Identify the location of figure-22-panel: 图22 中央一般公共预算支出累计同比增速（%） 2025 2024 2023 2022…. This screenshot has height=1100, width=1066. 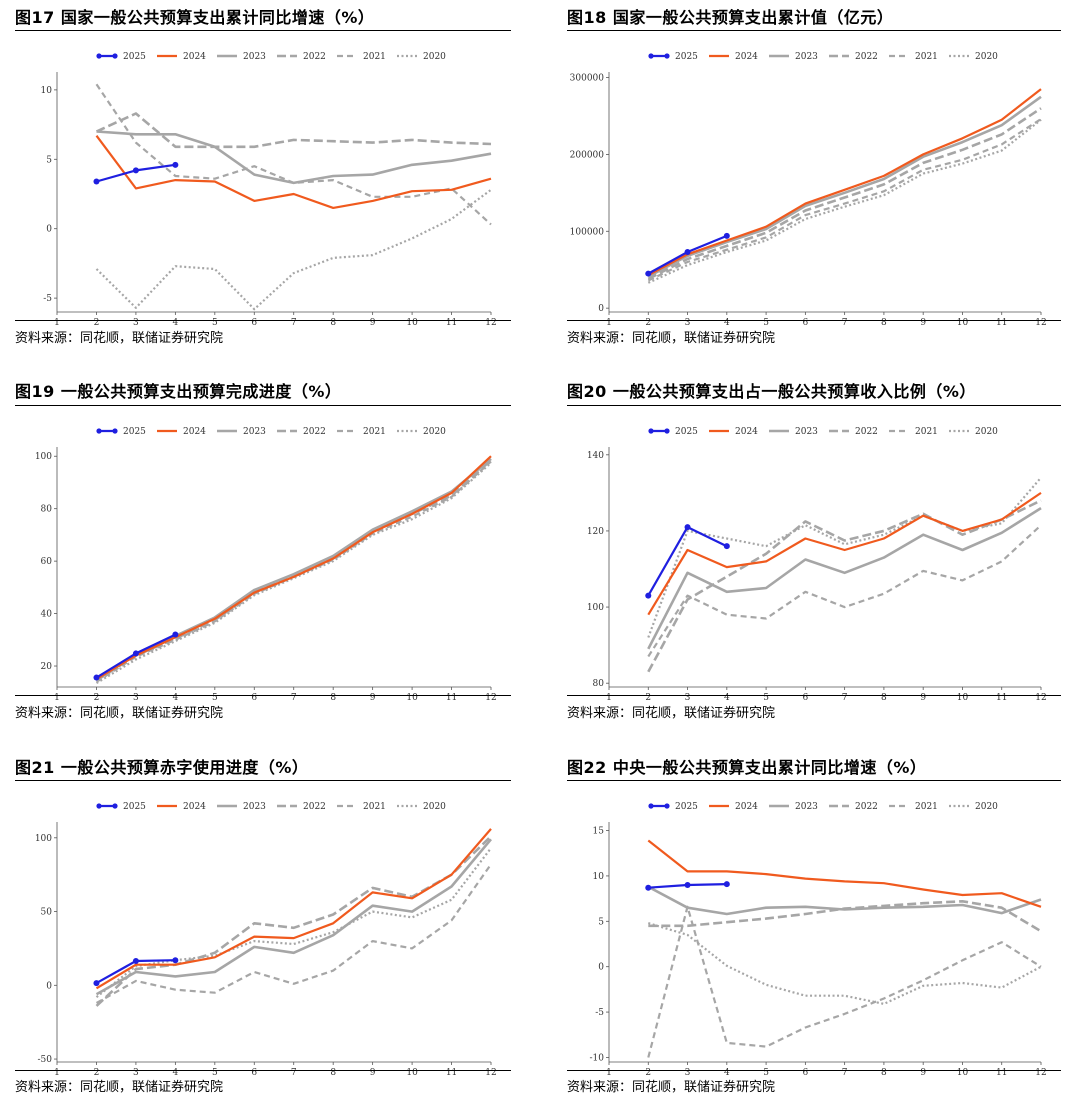
(814, 924).